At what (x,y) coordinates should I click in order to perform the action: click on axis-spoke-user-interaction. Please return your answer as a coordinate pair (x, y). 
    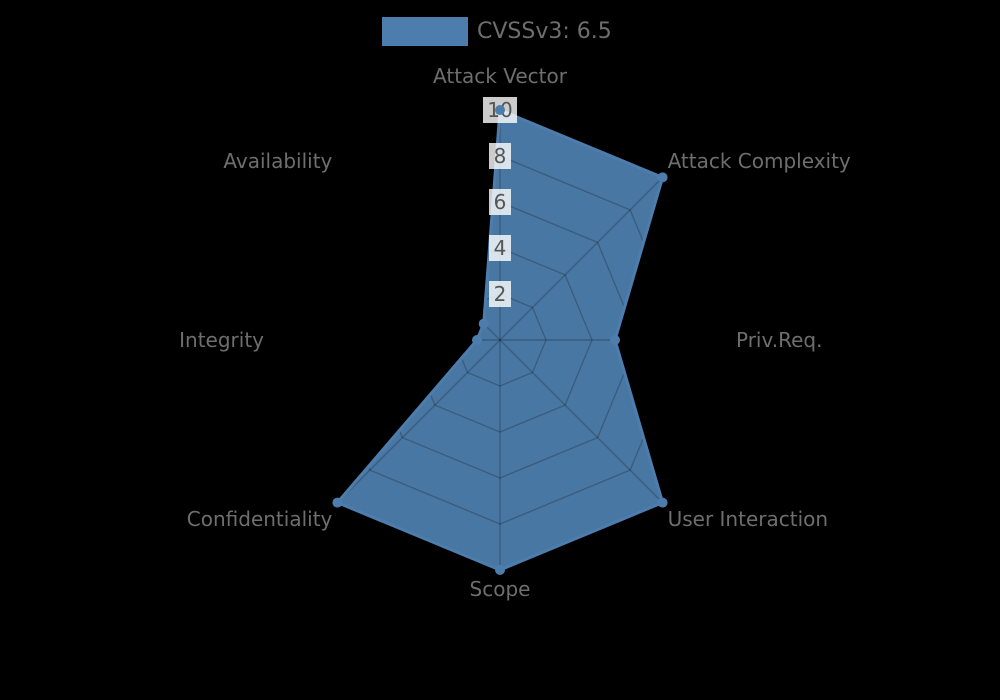
    Looking at the image, I should click on (581, 421).